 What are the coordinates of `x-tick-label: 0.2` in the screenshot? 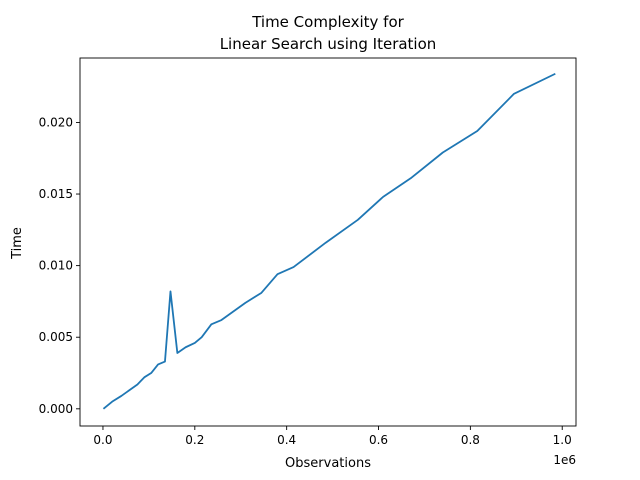 It's located at (194, 440).